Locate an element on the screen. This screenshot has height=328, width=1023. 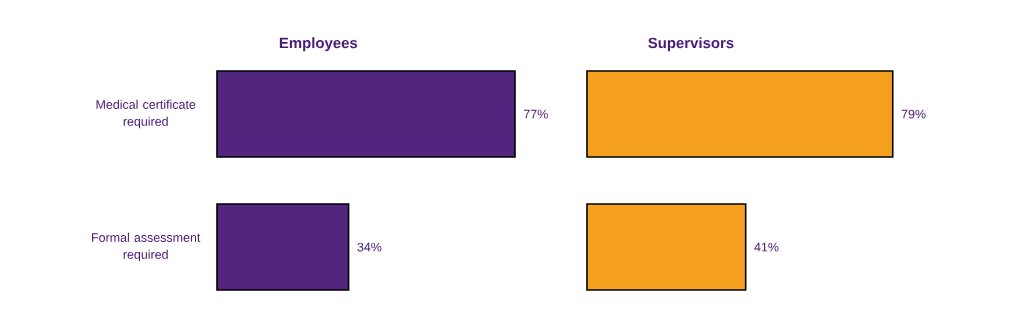
data-label: 77% is located at coordinates (535, 114).